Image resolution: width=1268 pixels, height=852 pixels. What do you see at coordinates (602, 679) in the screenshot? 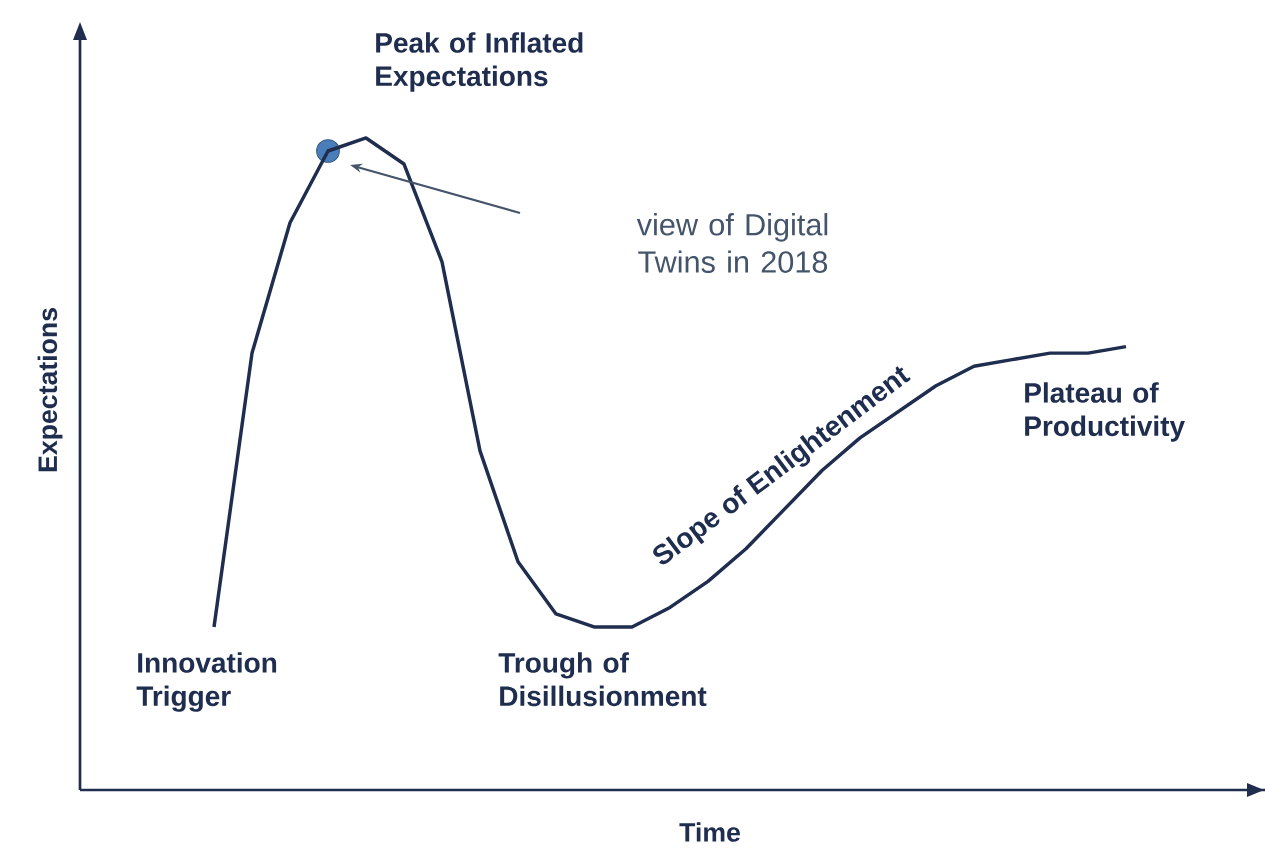
I see `annotation: Trough of Disillusionment` at bounding box center [602, 679].